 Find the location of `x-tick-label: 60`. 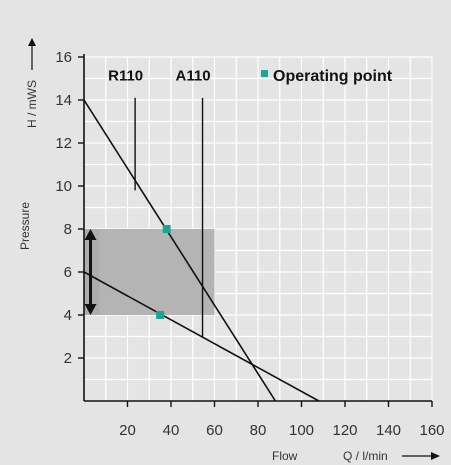

x-tick-label: 60 is located at coordinates (214, 430).